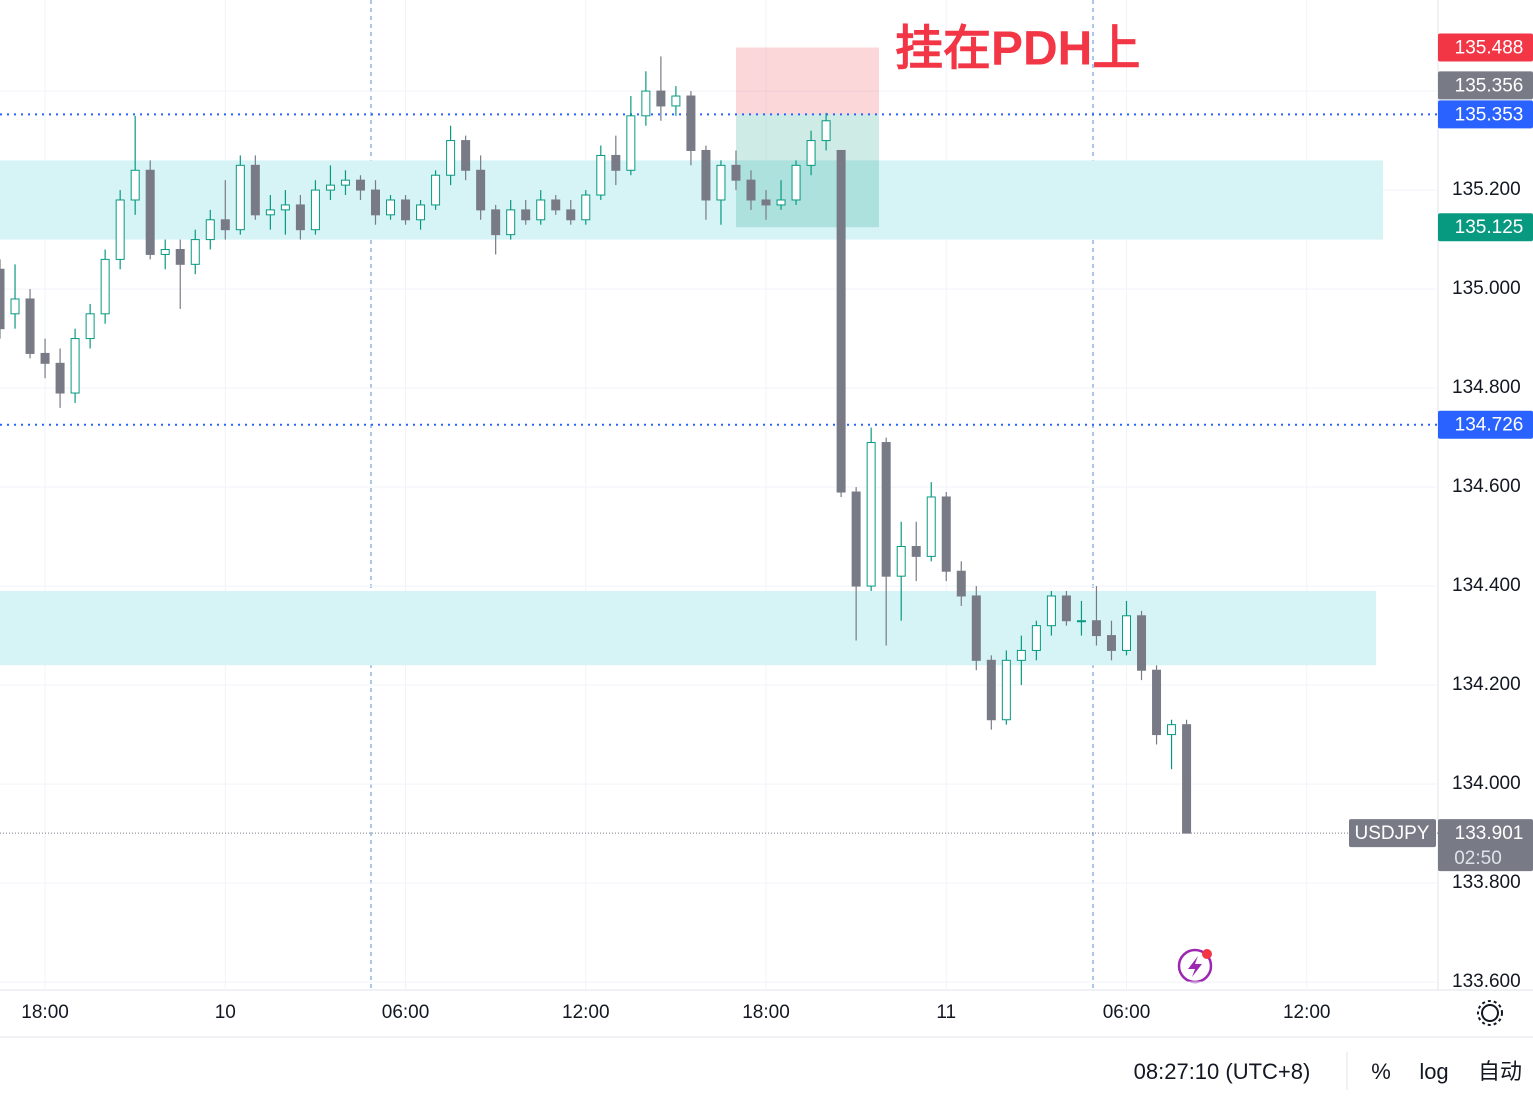  I want to click on high-tag-label: 135.356, so click(1489, 85).